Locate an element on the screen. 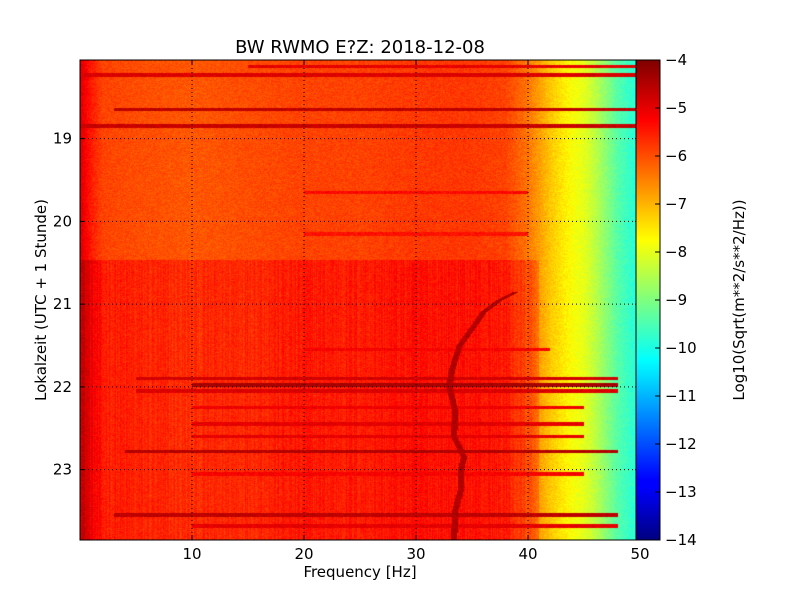 This screenshot has width=800, height=600. colorbar-tick-label: −14 is located at coordinates (681, 540).